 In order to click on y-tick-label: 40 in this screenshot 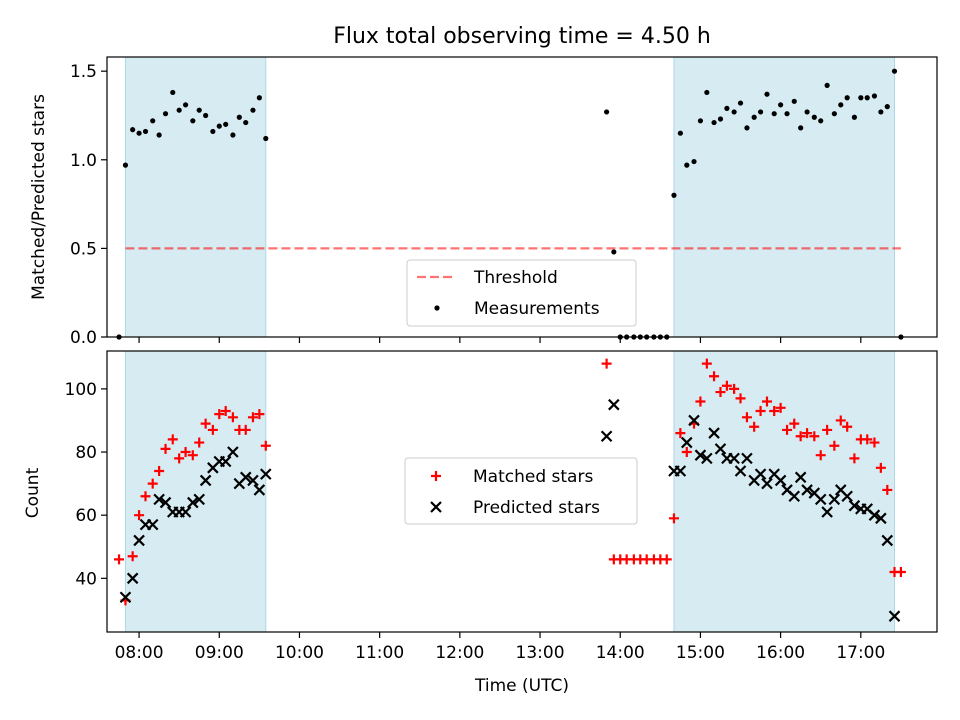, I will do `click(86, 579)`.